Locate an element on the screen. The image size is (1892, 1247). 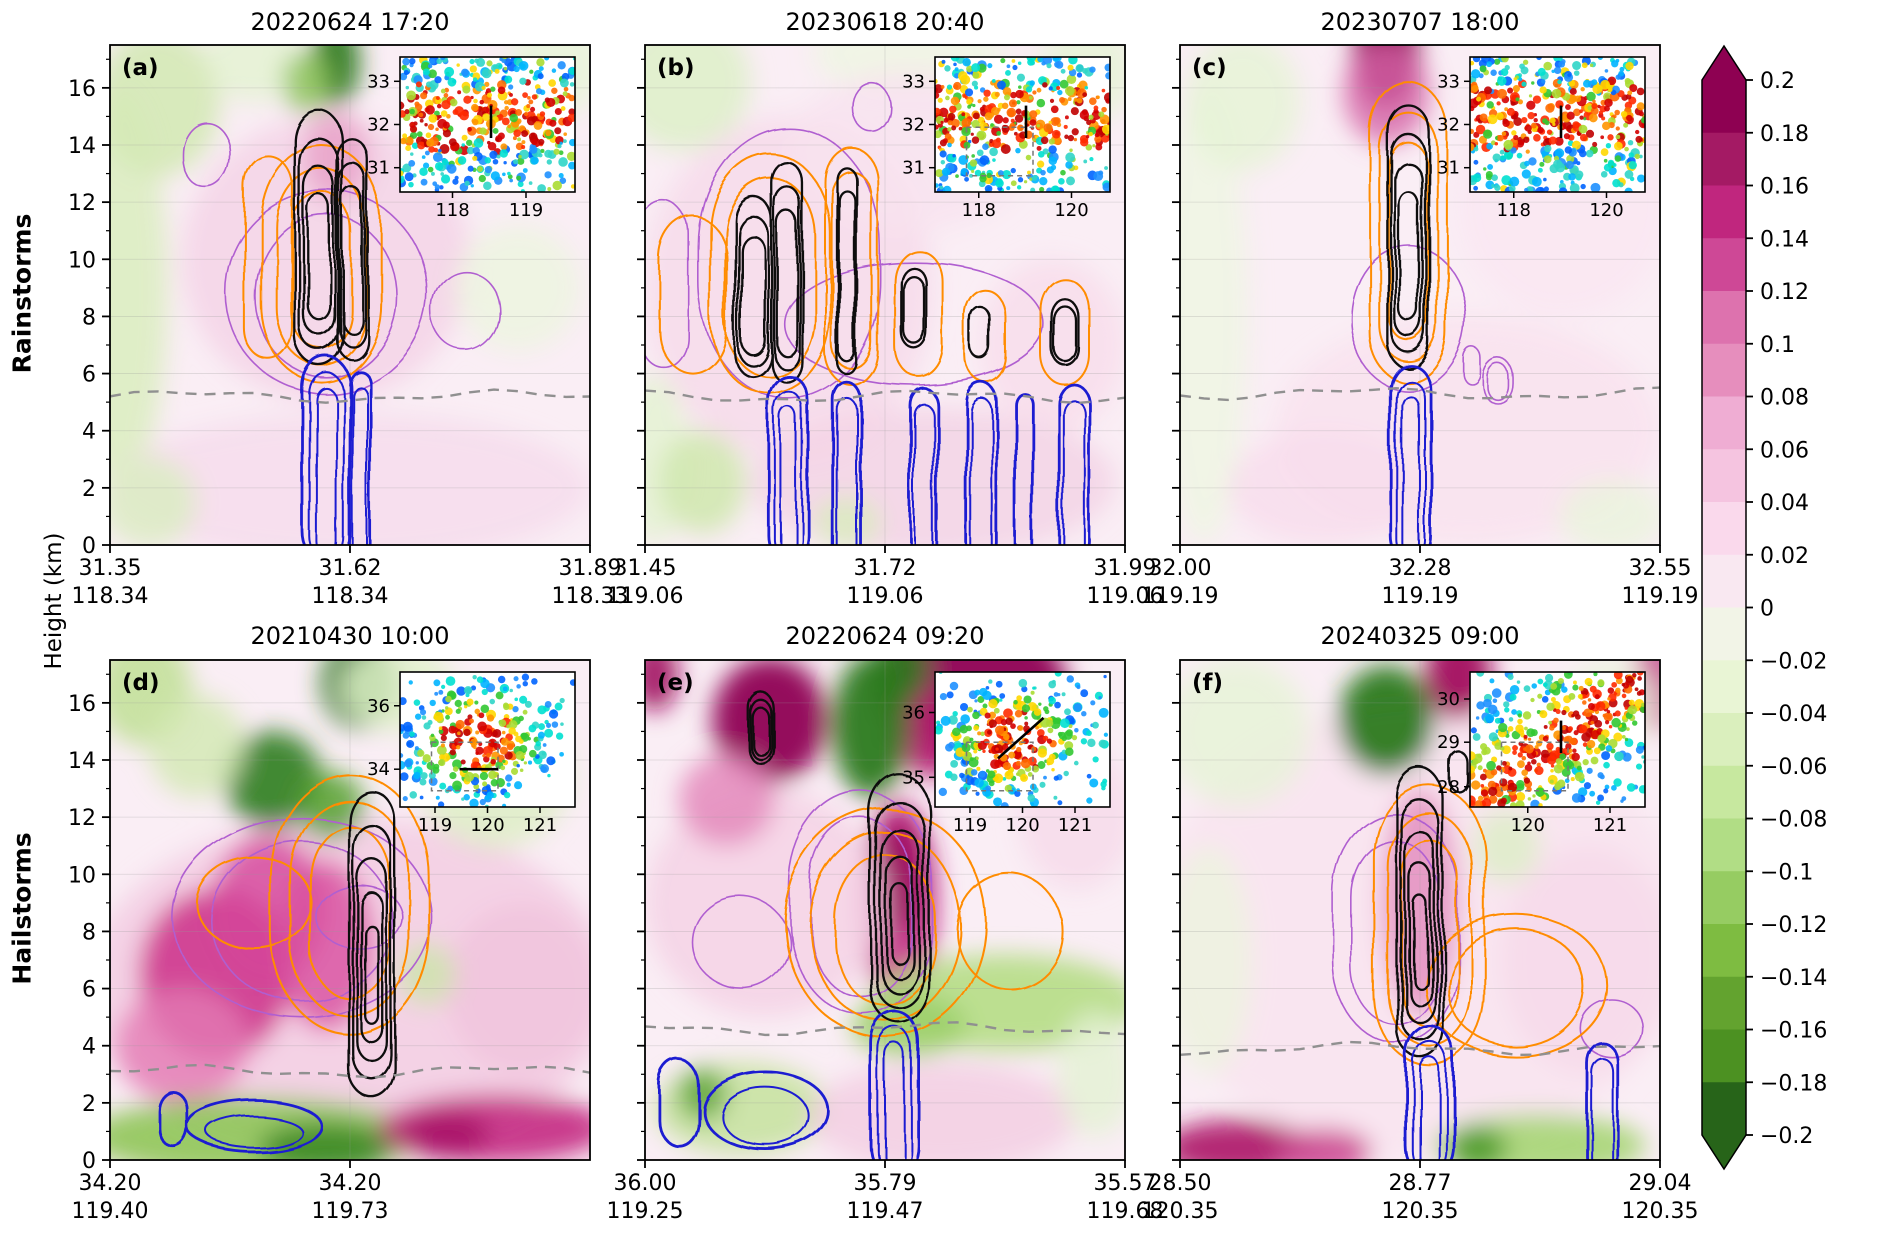
panel-d-axes: 0 2 4 6 8 10 12 14 16 34.20 119.40 34.20 119.73 is located at coordinates (329, 941).